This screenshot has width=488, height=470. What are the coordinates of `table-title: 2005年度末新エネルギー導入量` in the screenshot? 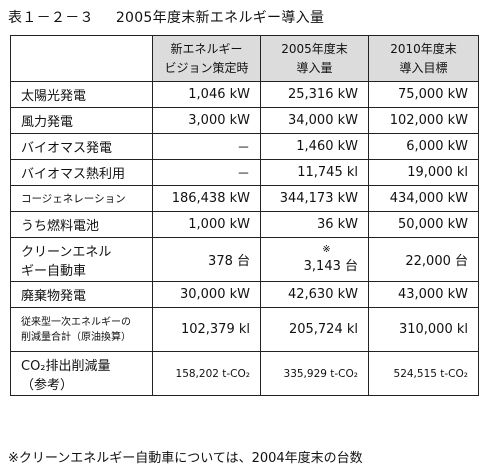 It's located at (220, 18).